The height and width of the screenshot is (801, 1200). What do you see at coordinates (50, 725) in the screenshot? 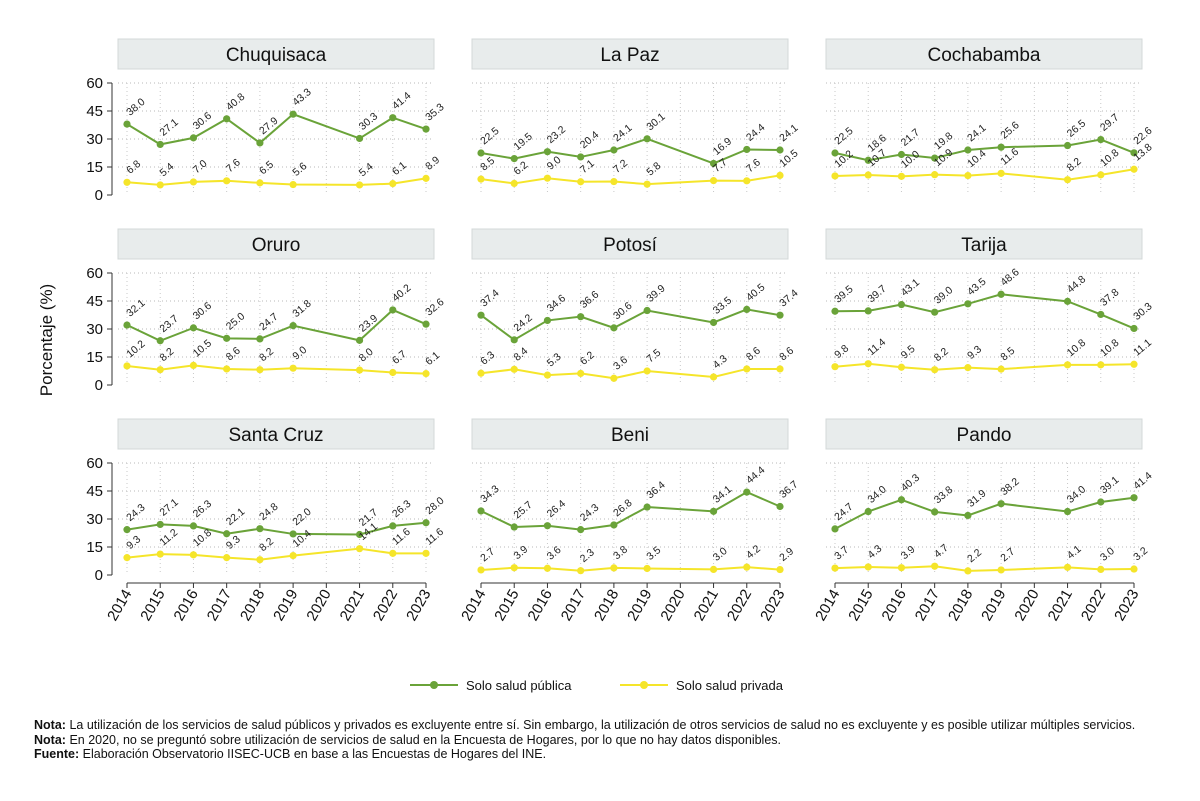
I see `note-1-label: Nota:` at bounding box center [50, 725].